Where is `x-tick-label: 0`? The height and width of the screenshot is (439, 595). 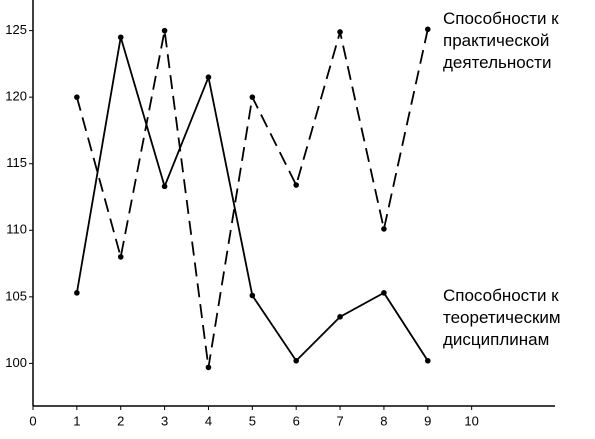
x-tick-label: 0 is located at coordinates (32, 420).